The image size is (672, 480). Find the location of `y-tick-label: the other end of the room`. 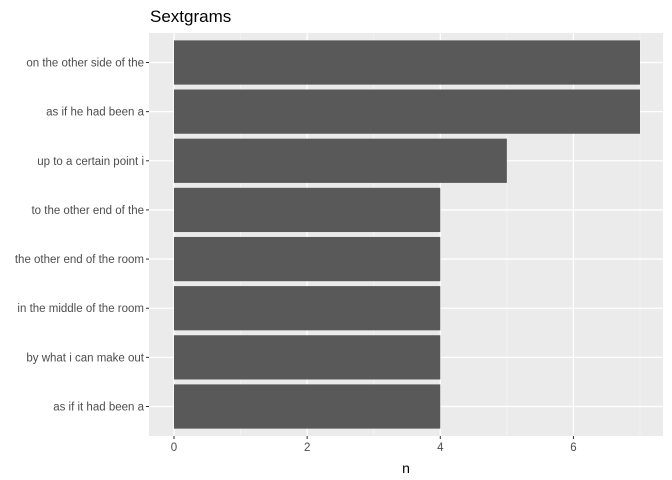

y-tick-label: the other end of the room is located at coordinates (79, 260).